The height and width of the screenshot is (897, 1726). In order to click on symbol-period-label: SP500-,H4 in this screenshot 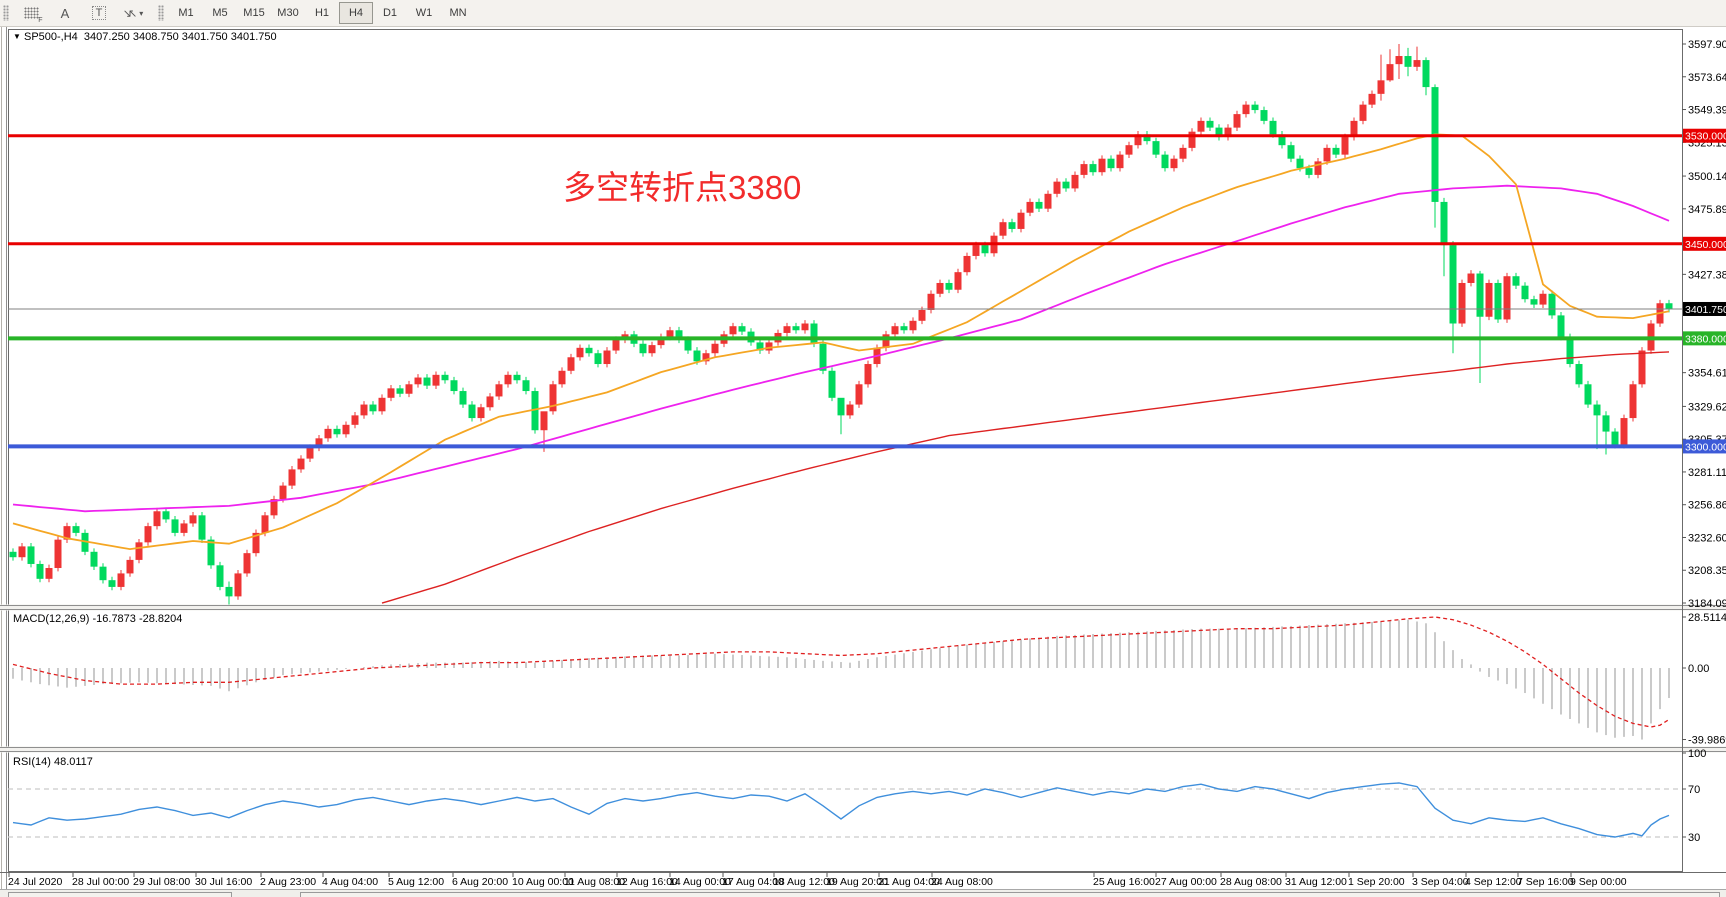, I will do `click(50, 37)`.